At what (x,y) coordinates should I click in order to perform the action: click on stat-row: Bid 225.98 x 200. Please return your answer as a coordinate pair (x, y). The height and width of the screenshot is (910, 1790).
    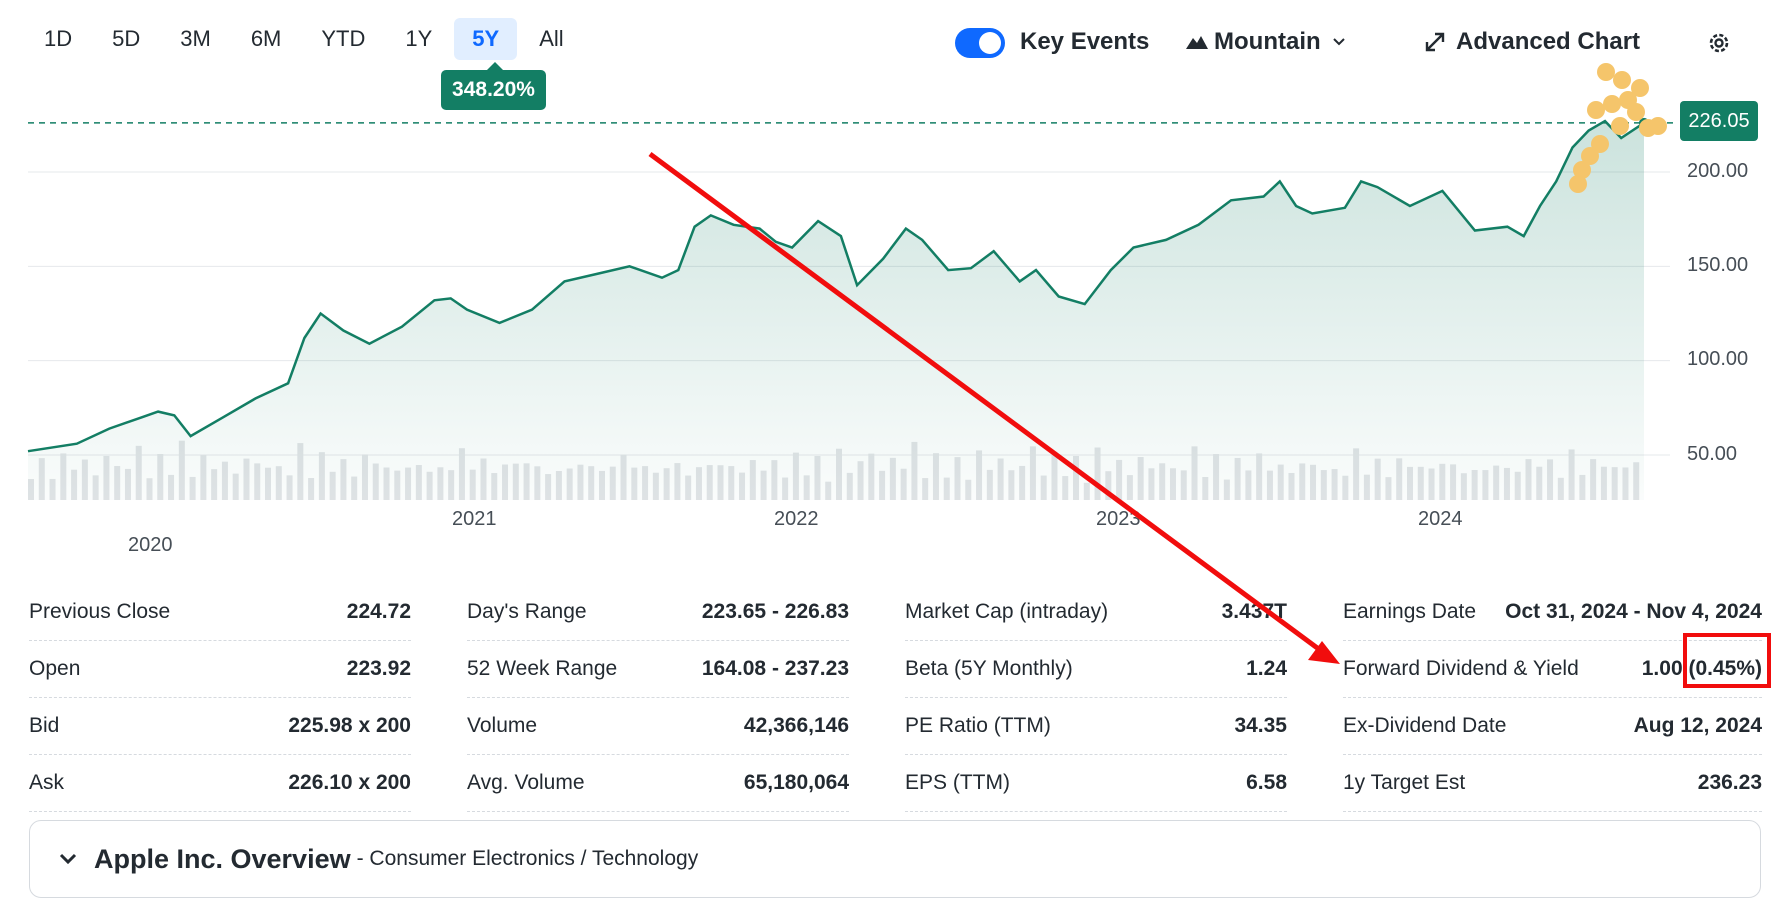
    Looking at the image, I should click on (220, 726).